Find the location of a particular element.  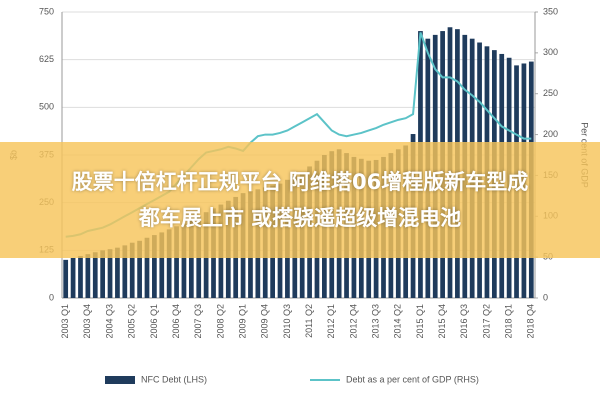

x-tick-label: 2018 Q4 is located at coordinates (531, 321).